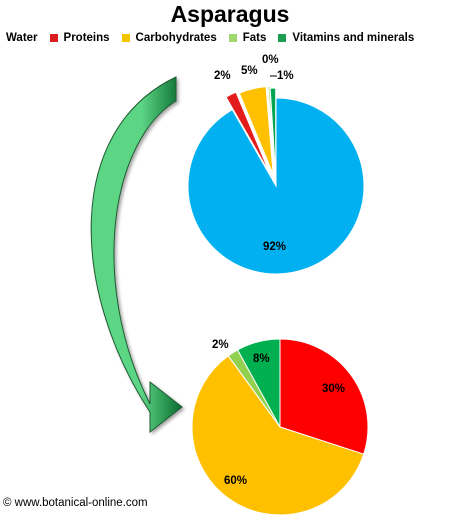 The width and height of the screenshot is (460, 529). I want to click on legend-label-proteins: Proteins, so click(86, 38).